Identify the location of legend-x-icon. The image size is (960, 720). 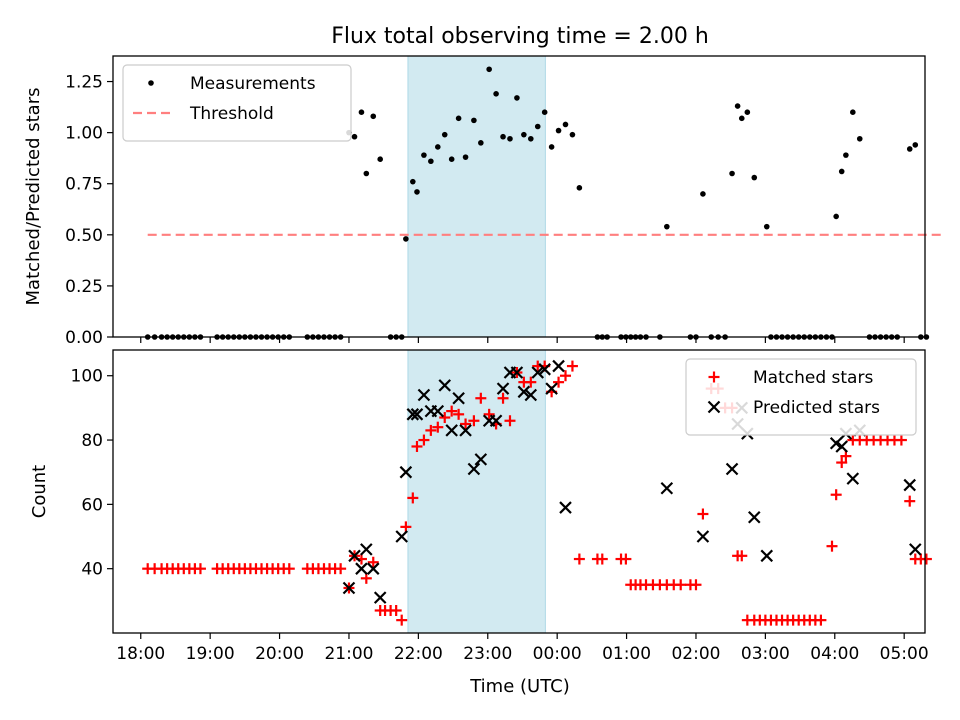
(714, 407).